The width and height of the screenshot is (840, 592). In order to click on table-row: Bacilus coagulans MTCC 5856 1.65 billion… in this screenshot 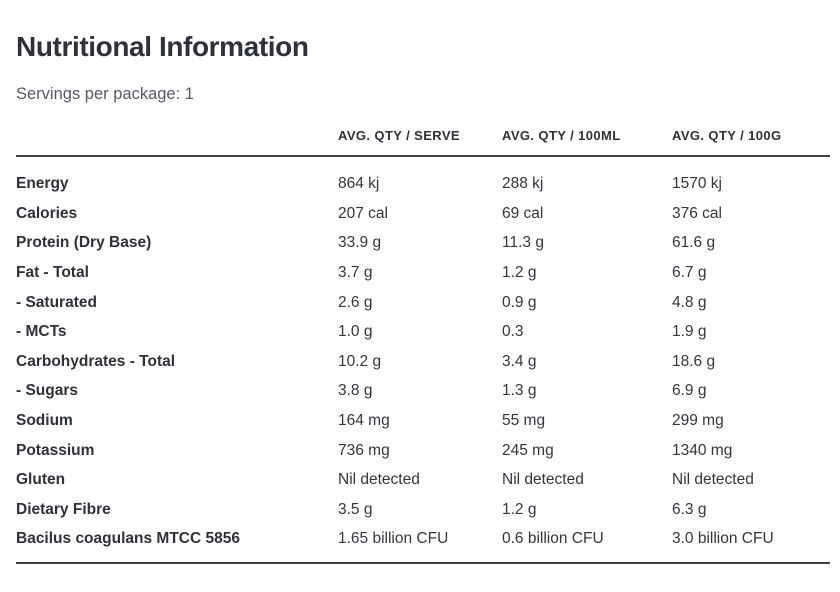, I will do `click(423, 540)`.